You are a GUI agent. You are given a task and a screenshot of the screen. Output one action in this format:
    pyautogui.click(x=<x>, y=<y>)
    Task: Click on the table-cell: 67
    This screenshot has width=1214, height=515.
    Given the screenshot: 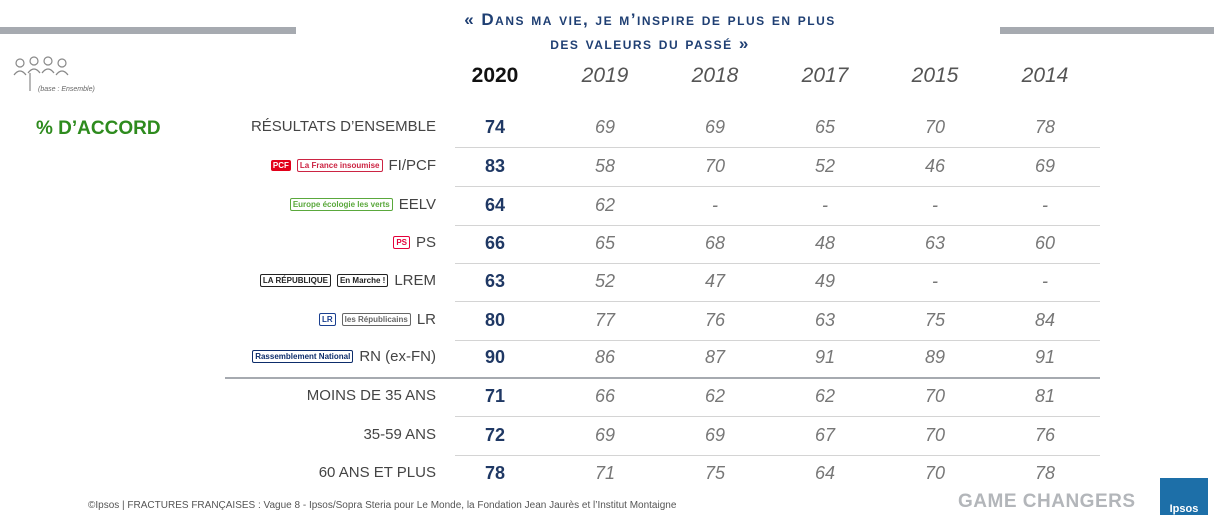 What is the action you would take?
    pyautogui.click(x=825, y=435)
    